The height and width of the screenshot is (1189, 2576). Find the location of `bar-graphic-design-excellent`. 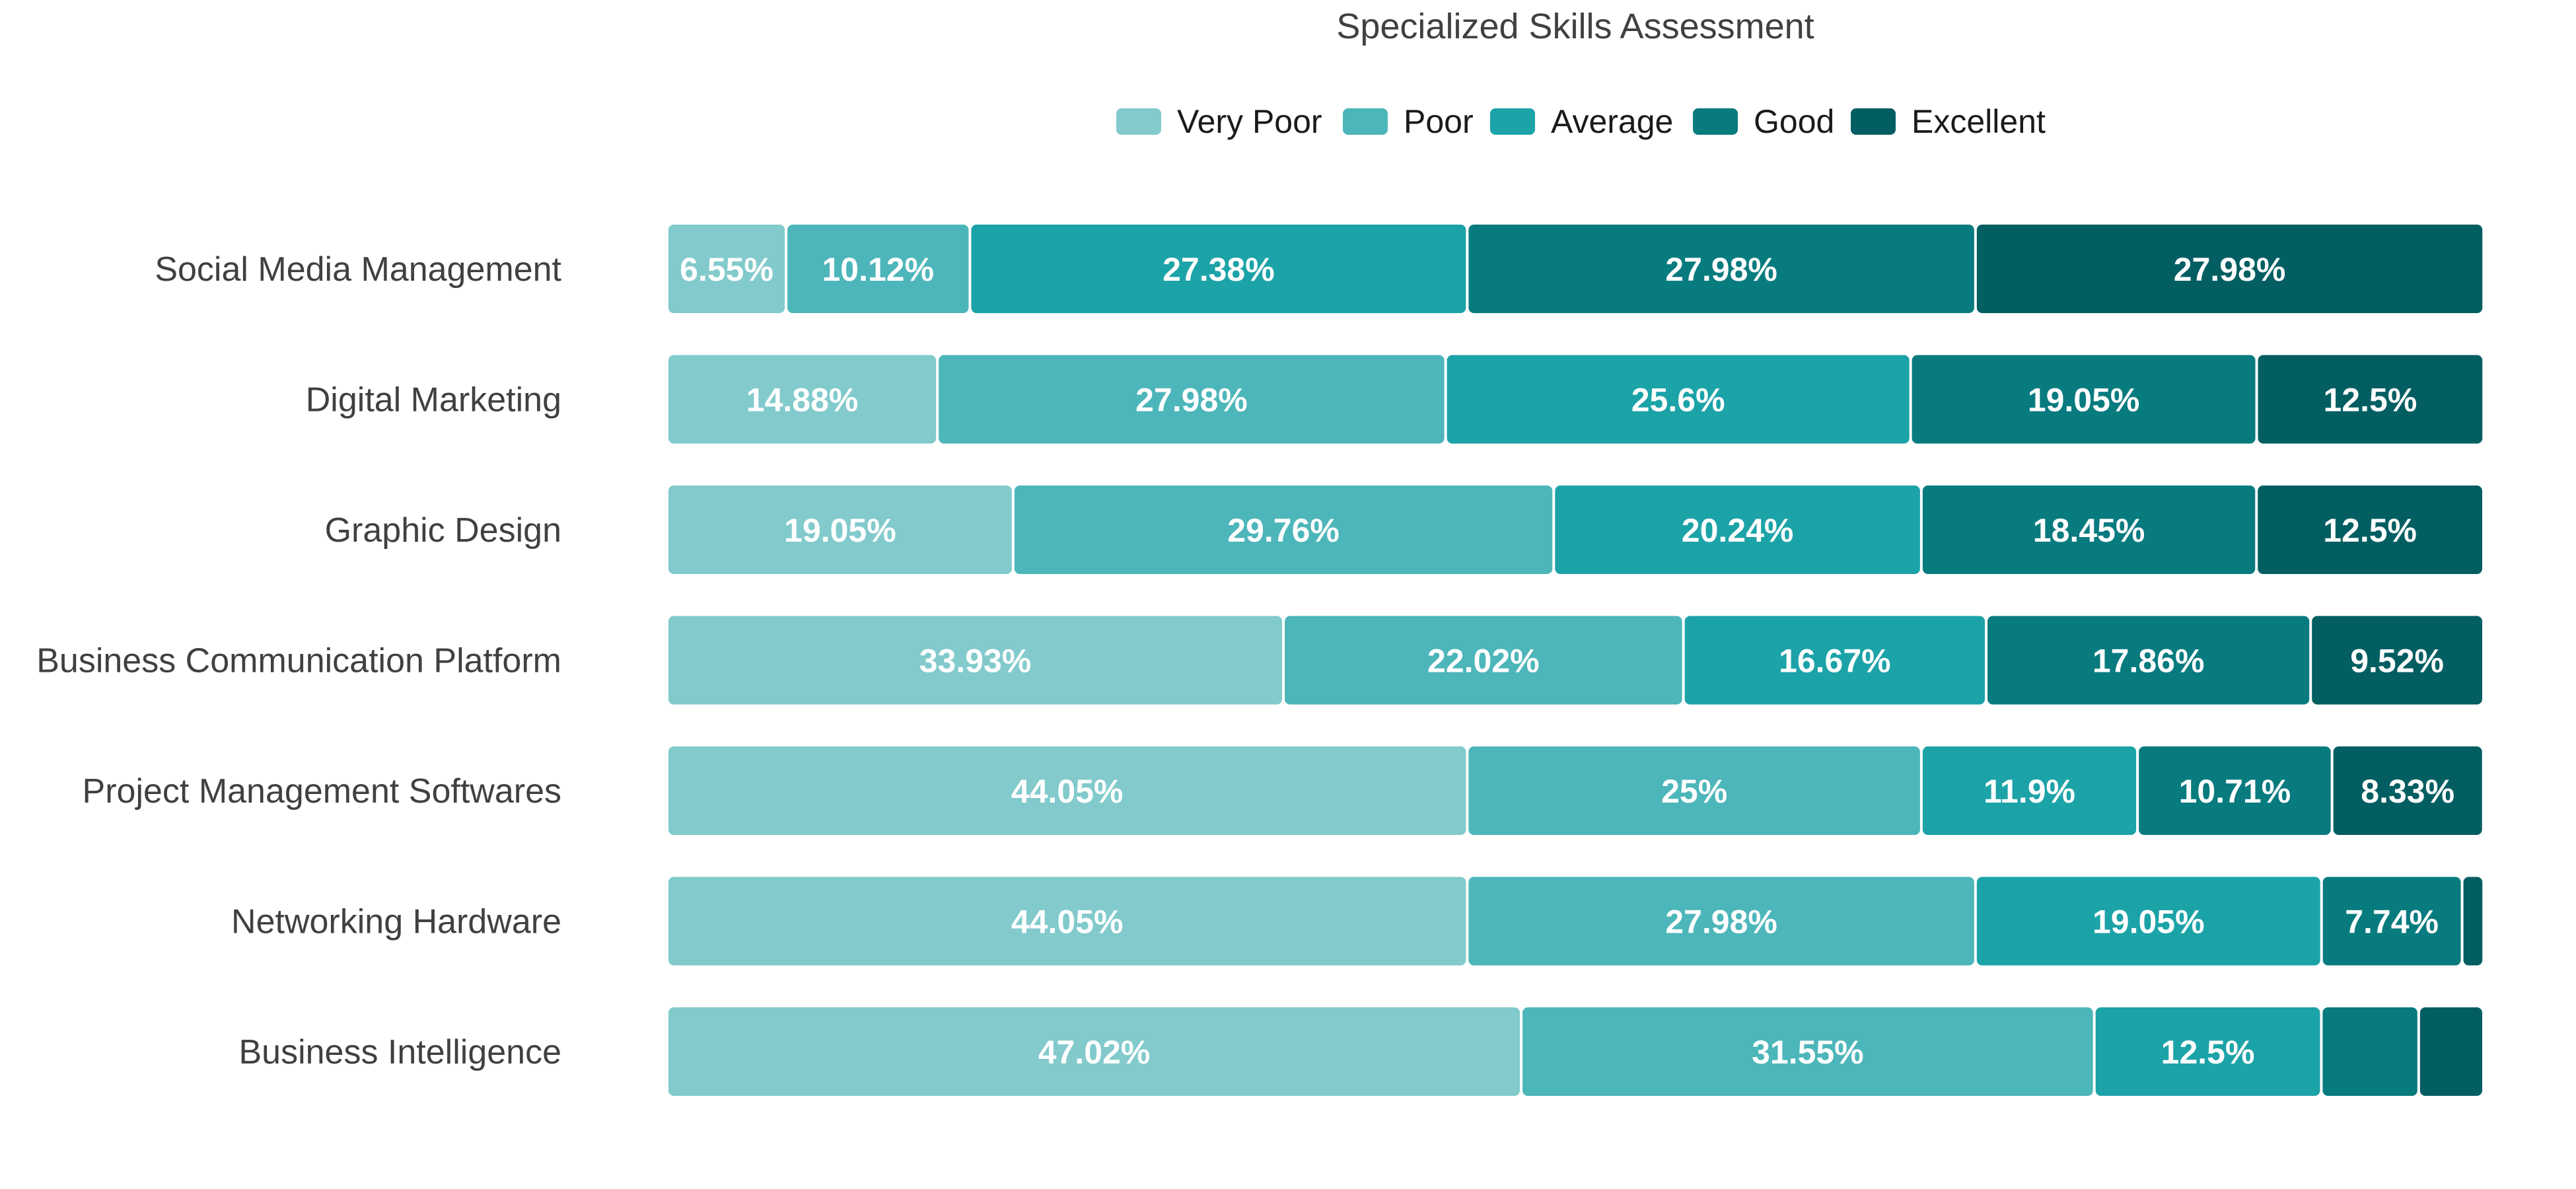

bar-graphic-design-excellent is located at coordinates (2370, 530).